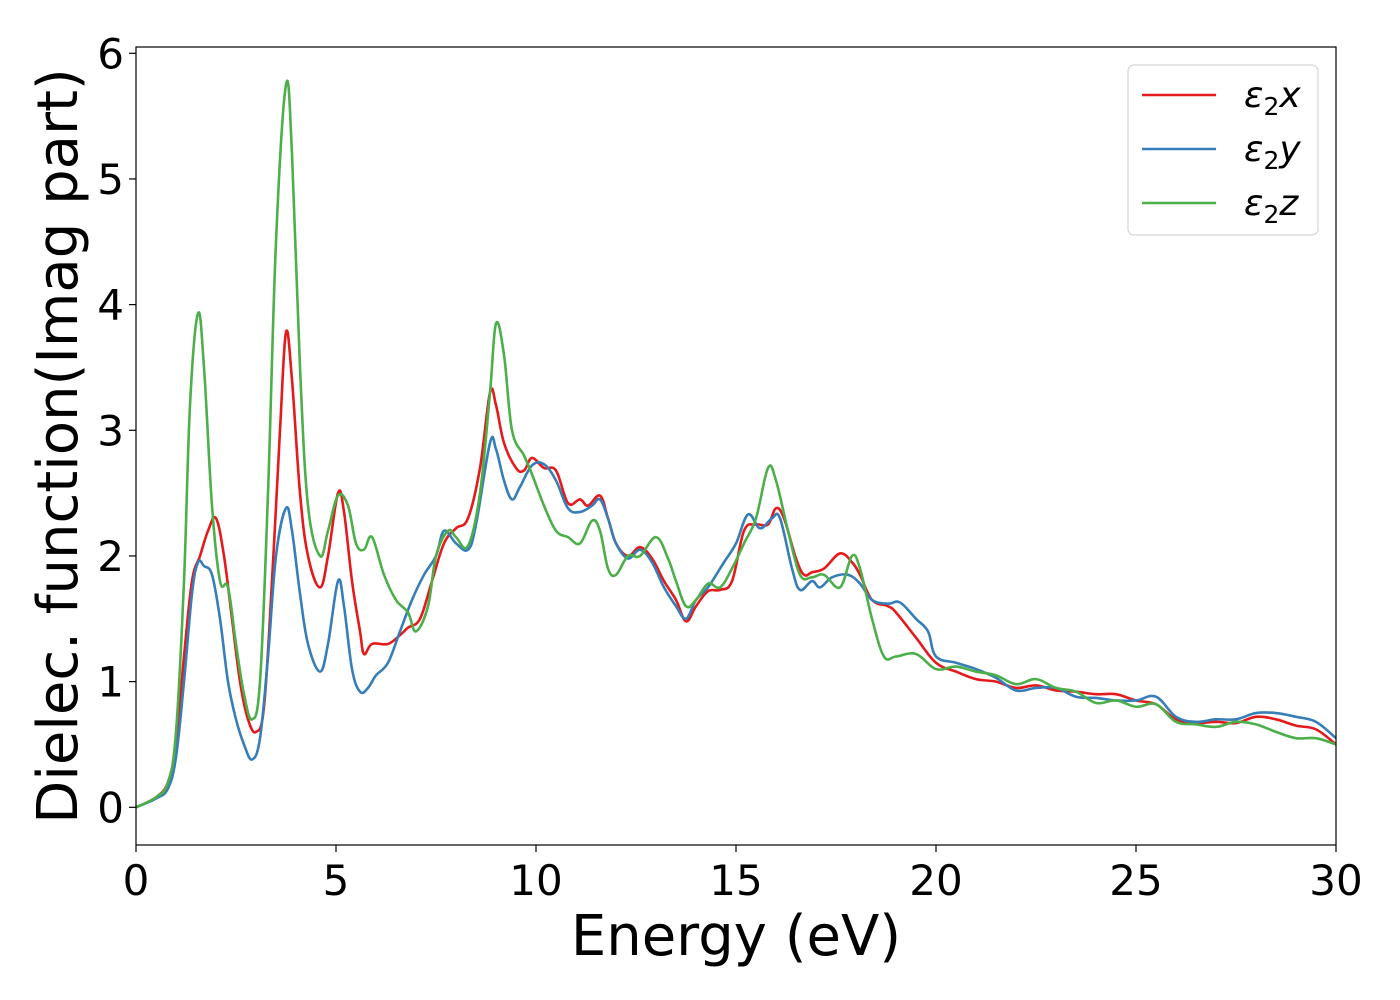 The image size is (1400, 1000). I want to click on y-tick-label: 2, so click(110, 556).